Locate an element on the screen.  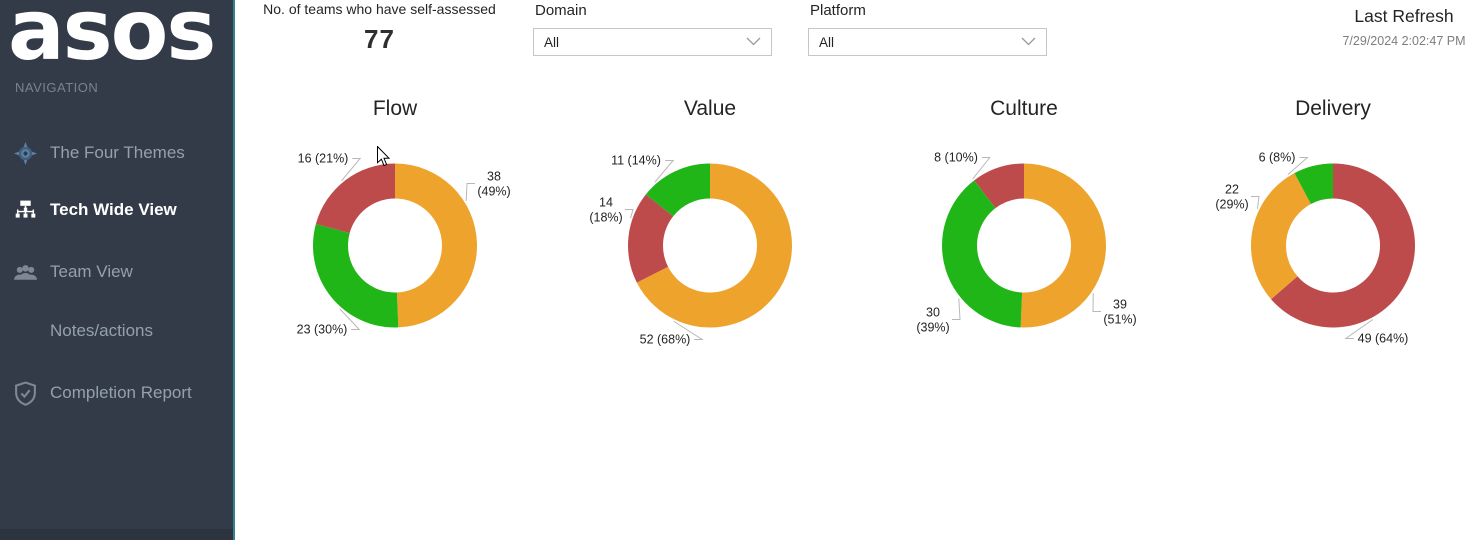
sidebar-item-label: Team View is located at coordinates (91, 271).